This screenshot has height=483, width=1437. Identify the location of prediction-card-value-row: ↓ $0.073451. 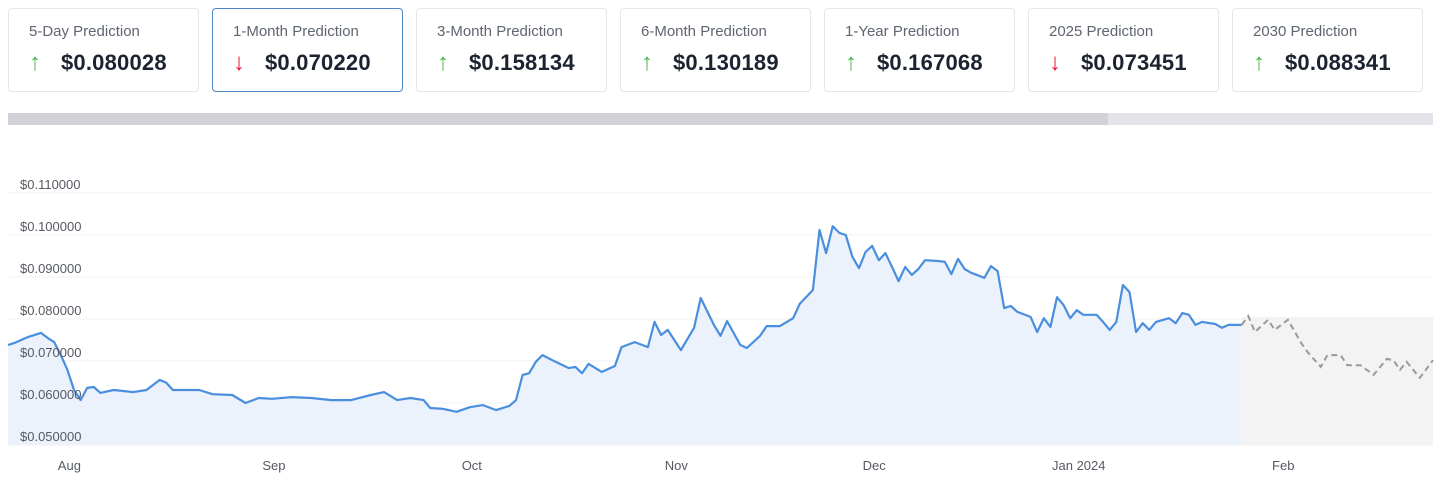
(1133, 63).